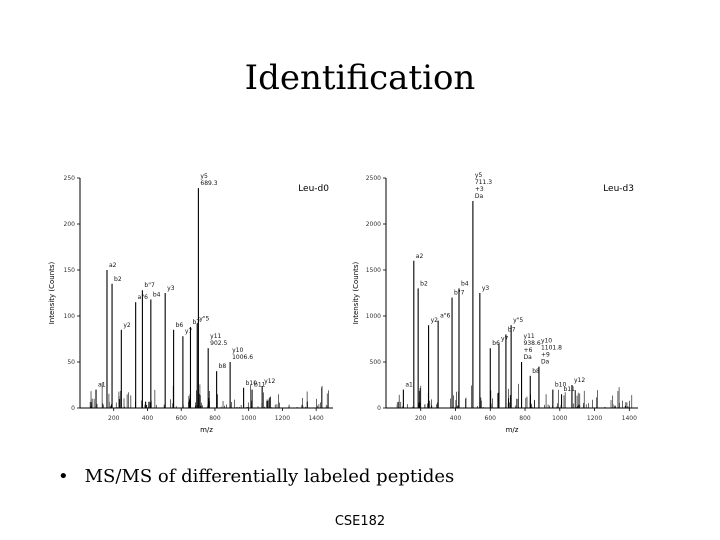  What do you see at coordinates (528, 350) in the screenshot?
I see `peak-label: +6` at bounding box center [528, 350].